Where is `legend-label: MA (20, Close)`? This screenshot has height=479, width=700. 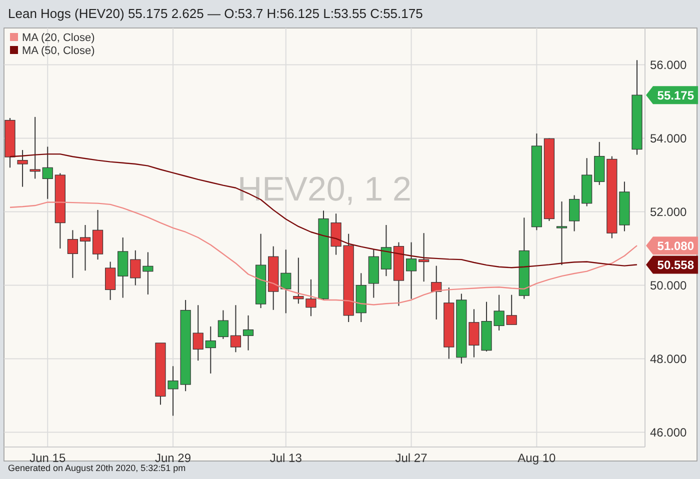
legend-label: MA (20, Close) is located at coordinates (58, 38).